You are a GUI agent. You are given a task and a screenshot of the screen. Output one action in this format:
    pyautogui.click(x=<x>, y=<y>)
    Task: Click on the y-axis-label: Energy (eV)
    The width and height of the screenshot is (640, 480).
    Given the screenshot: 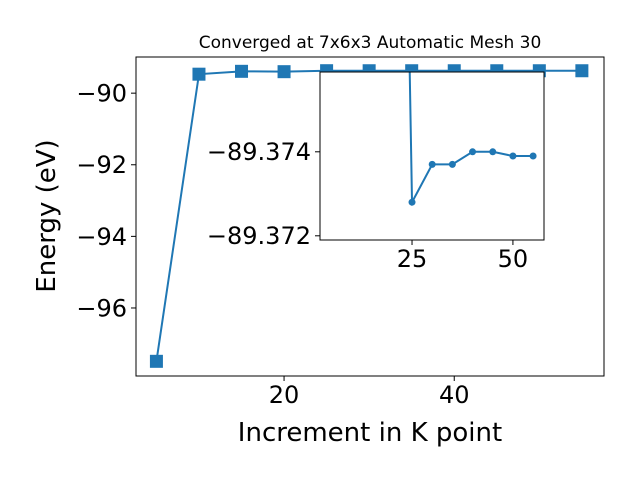 What is the action you would take?
    pyautogui.click(x=47, y=215)
    